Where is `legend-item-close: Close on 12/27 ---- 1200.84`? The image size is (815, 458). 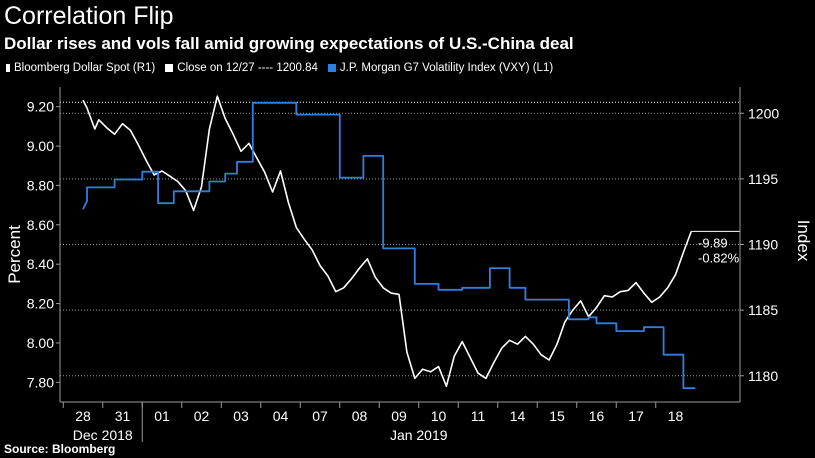
legend-item-close: Close on 12/27 ---- 1200.84 is located at coordinates (241, 68).